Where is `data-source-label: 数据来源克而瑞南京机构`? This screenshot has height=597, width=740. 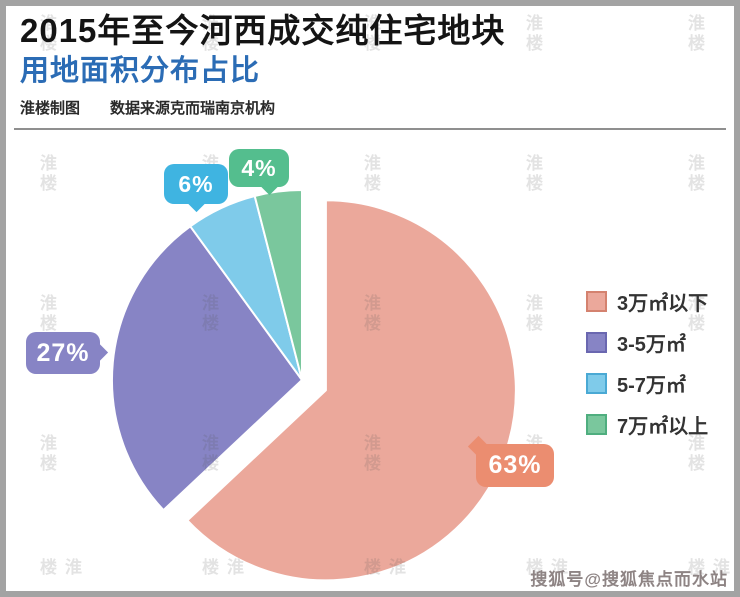 data-source-label: 数据来源克而瑞南京机构 is located at coordinates (193, 109).